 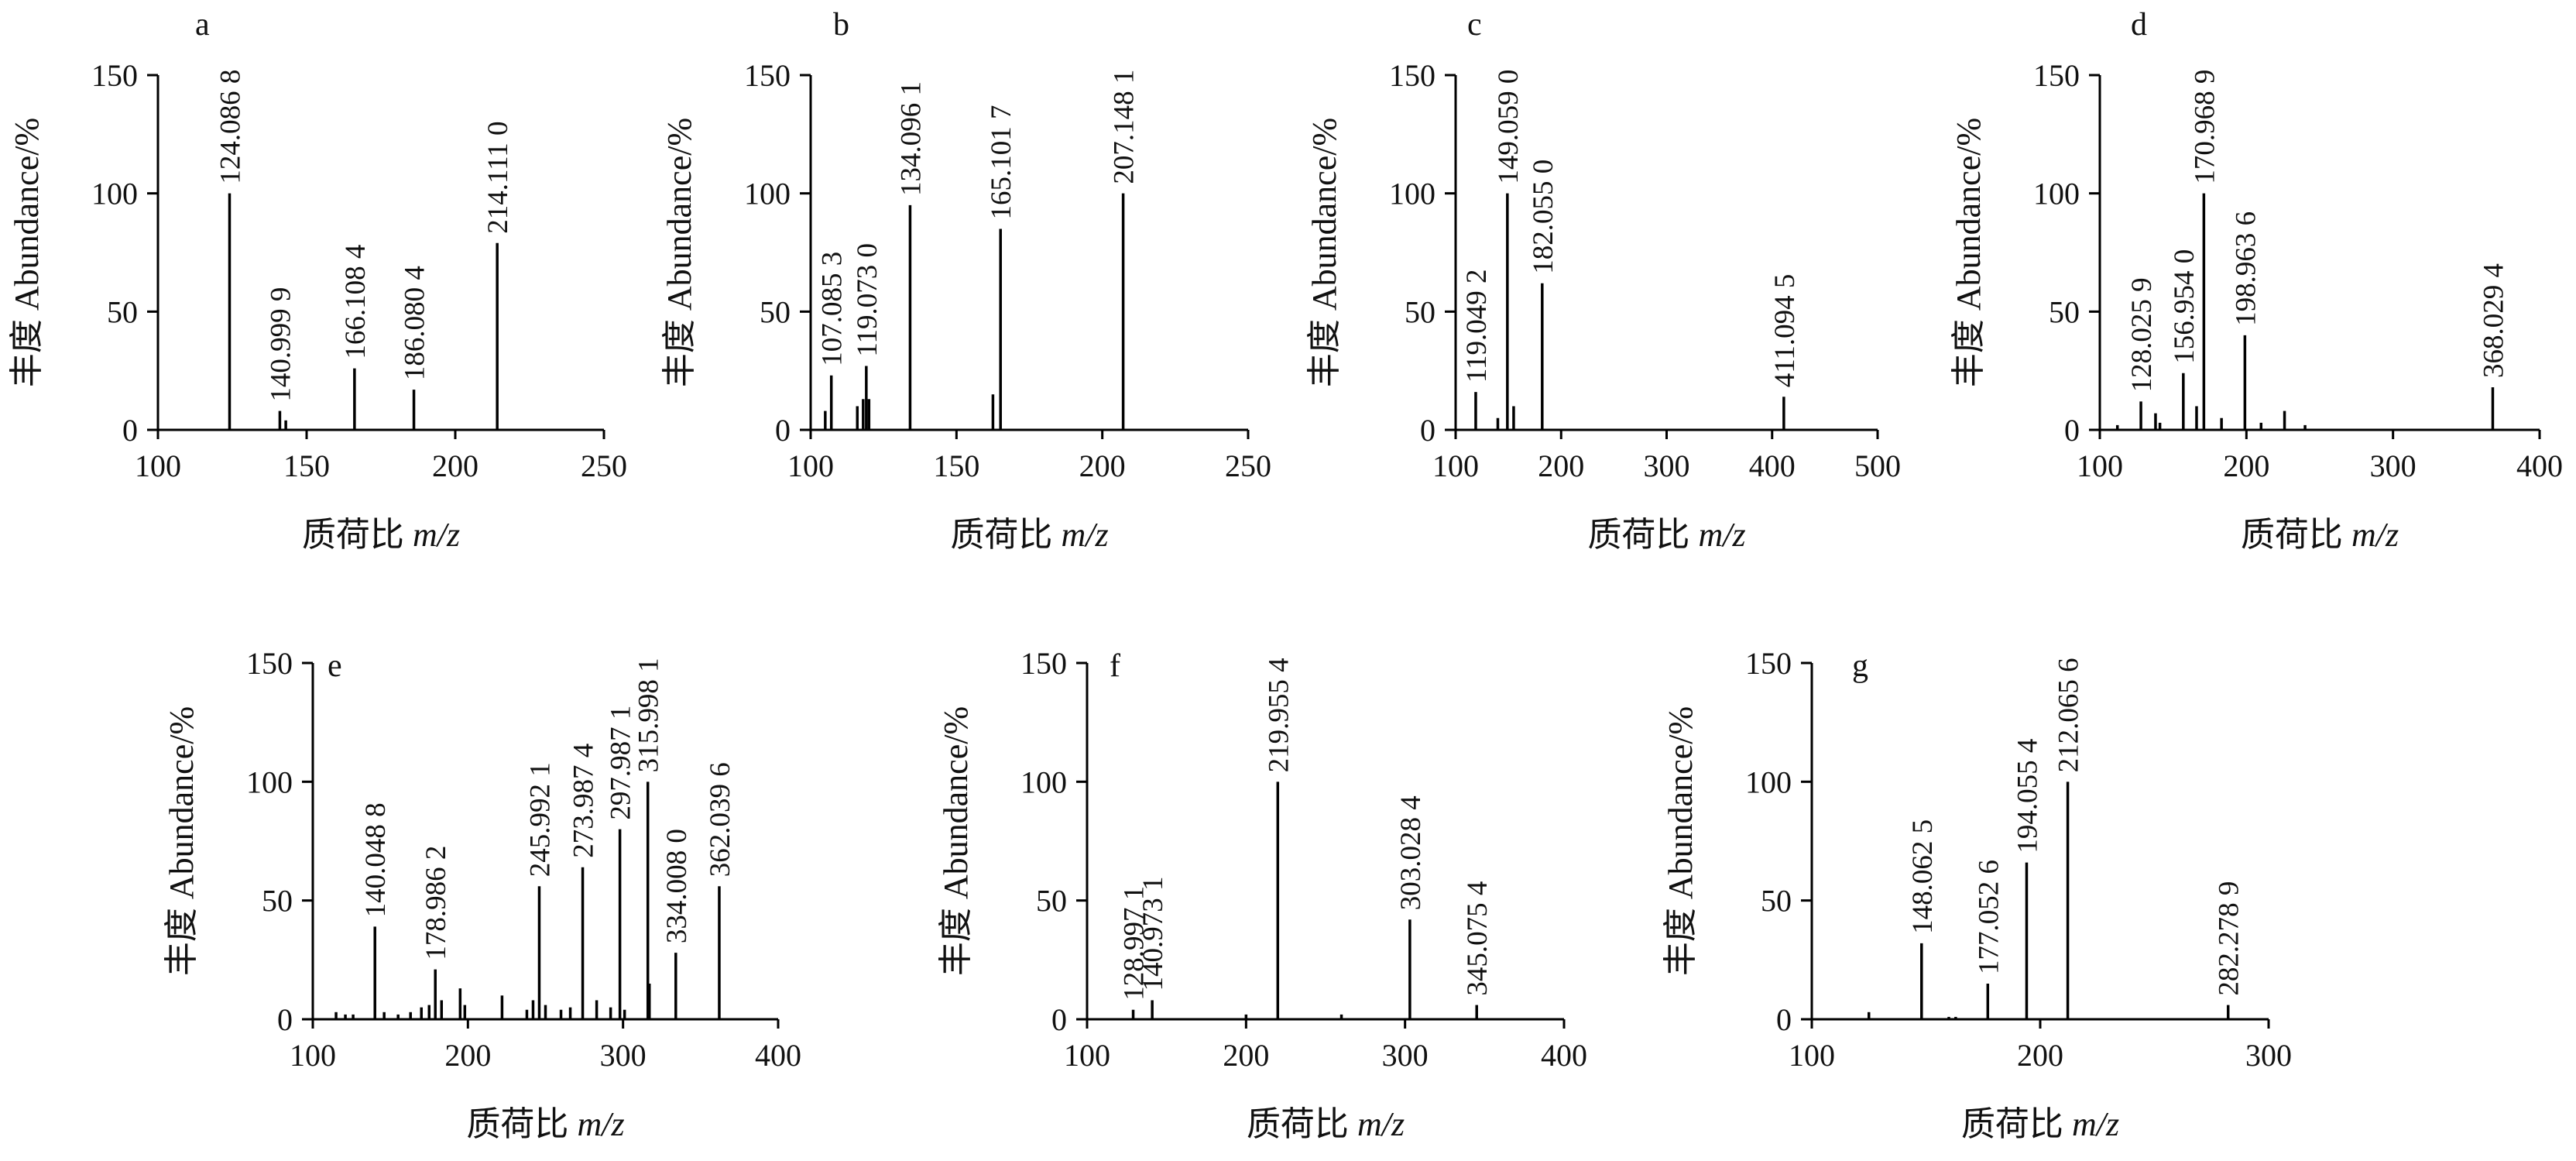 What do you see at coordinates (1785, 331) in the screenshot?
I see `peak-mz-label: 411.094 5` at bounding box center [1785, 331].